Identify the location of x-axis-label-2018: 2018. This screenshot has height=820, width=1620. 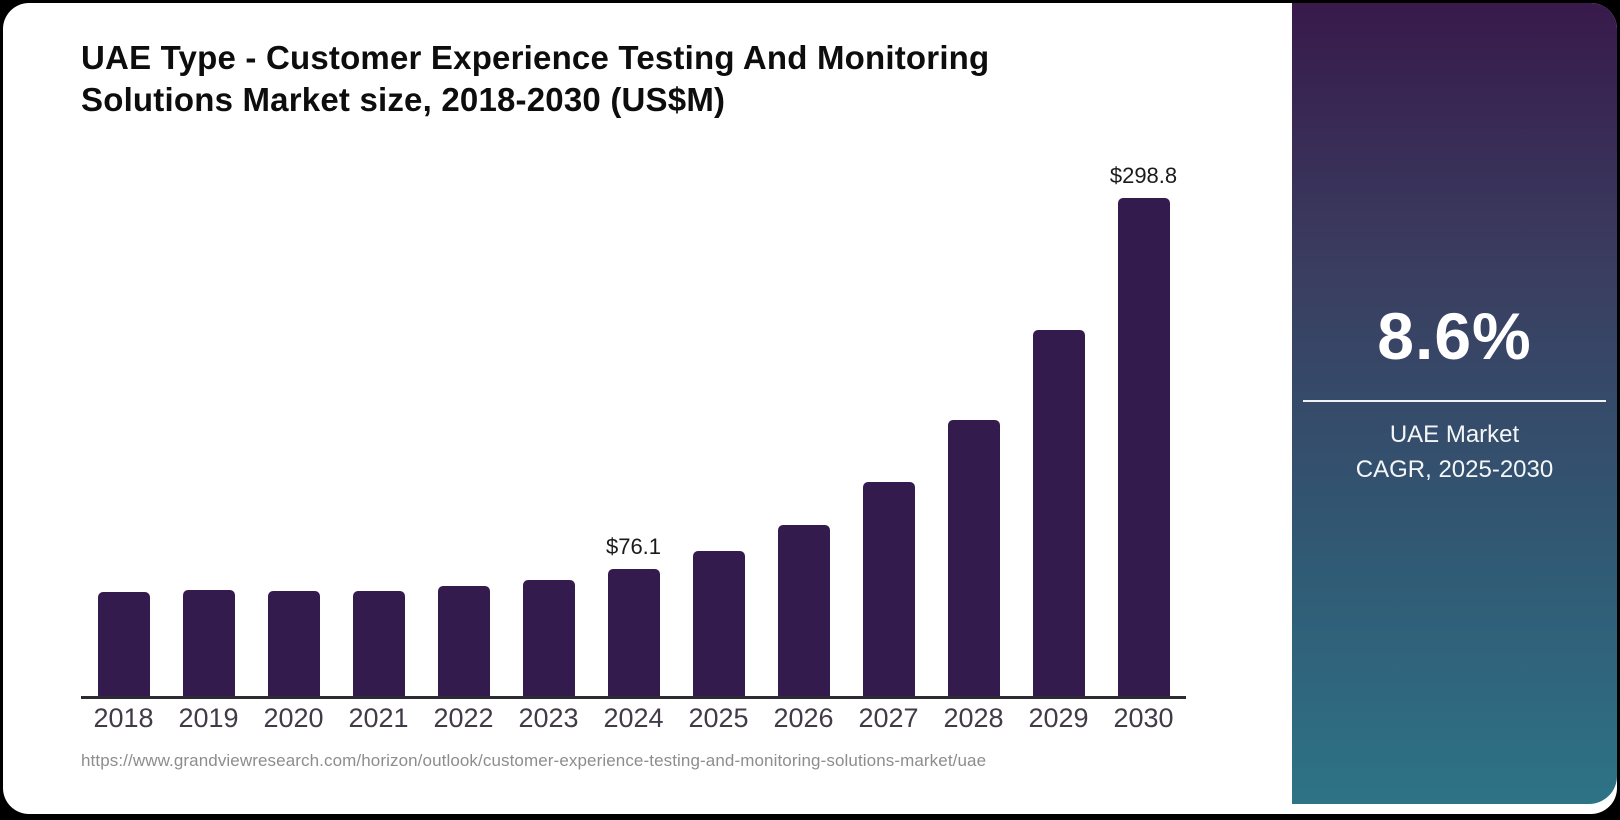
(123, 718).